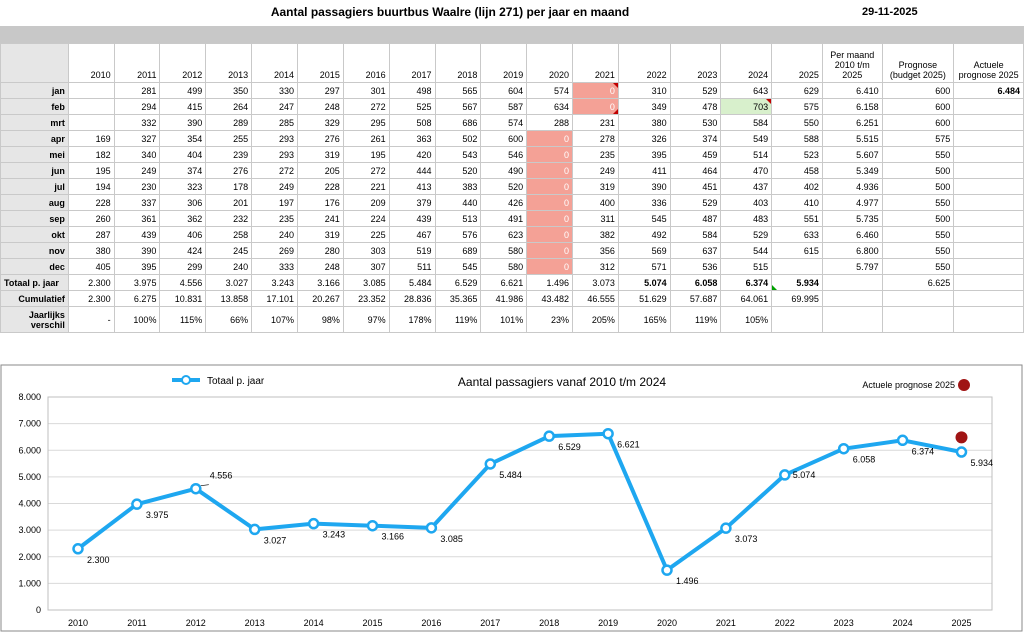  What do you see at coordinates (314, 623) in the screenshot?
I see `x-tick-label: 2014` at bounding box center [314, 623].